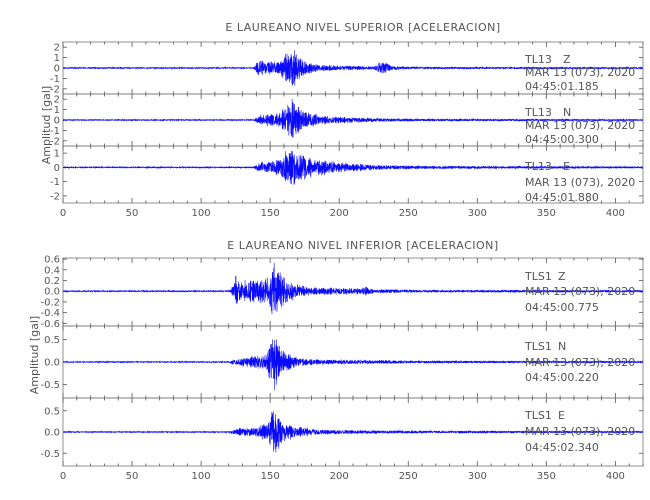  What do you see at coordinates (50, 324) in the screenshot?
I see `y-tick-label: -0.6` at bounding box center [50, 324].